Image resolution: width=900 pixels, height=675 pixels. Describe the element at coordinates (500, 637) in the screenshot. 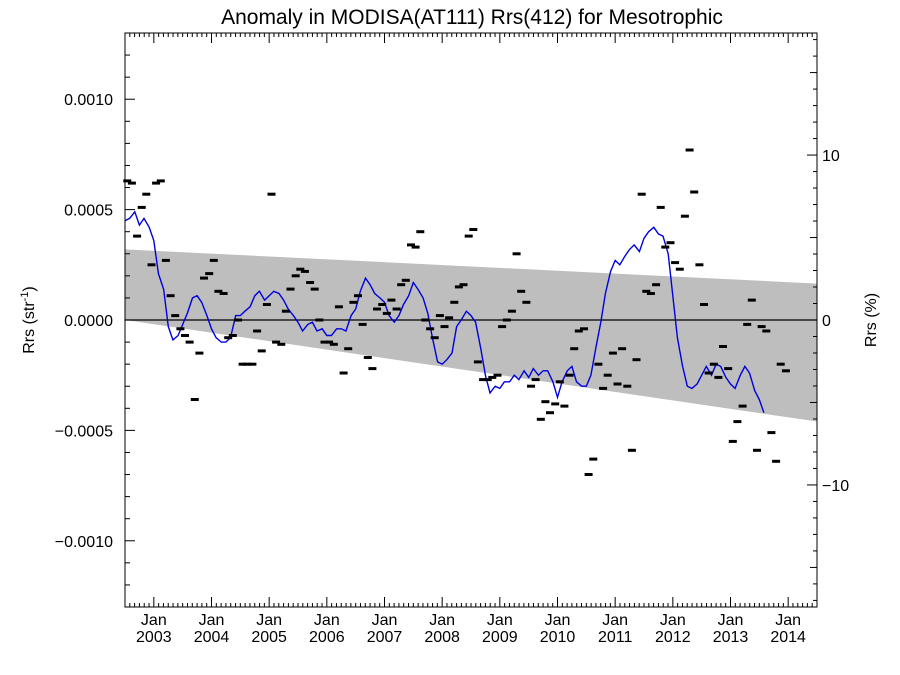

I see `x-tick-label-year: 2009` at that location.